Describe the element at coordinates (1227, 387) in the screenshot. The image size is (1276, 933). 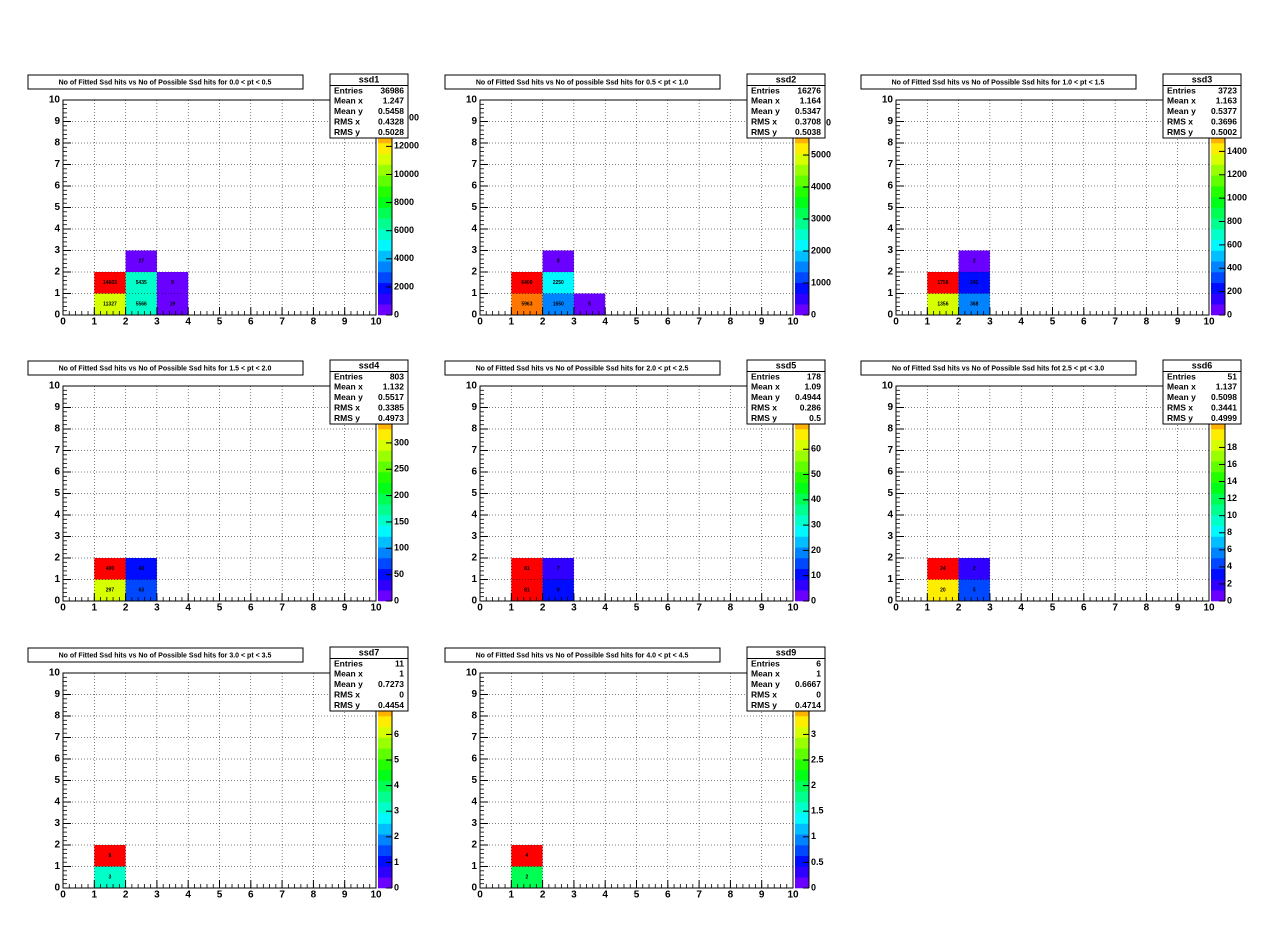
I see `stats-value: 1.137` at that location.